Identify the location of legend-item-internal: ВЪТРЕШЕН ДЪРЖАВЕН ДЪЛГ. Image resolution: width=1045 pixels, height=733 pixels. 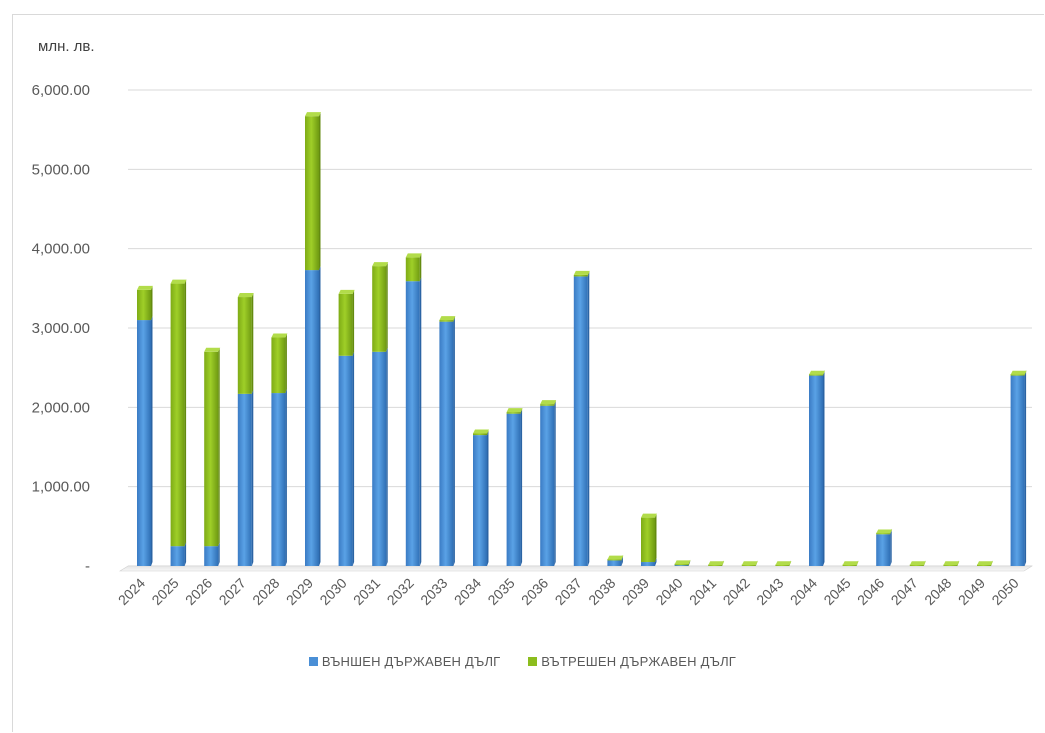
(632, 661).